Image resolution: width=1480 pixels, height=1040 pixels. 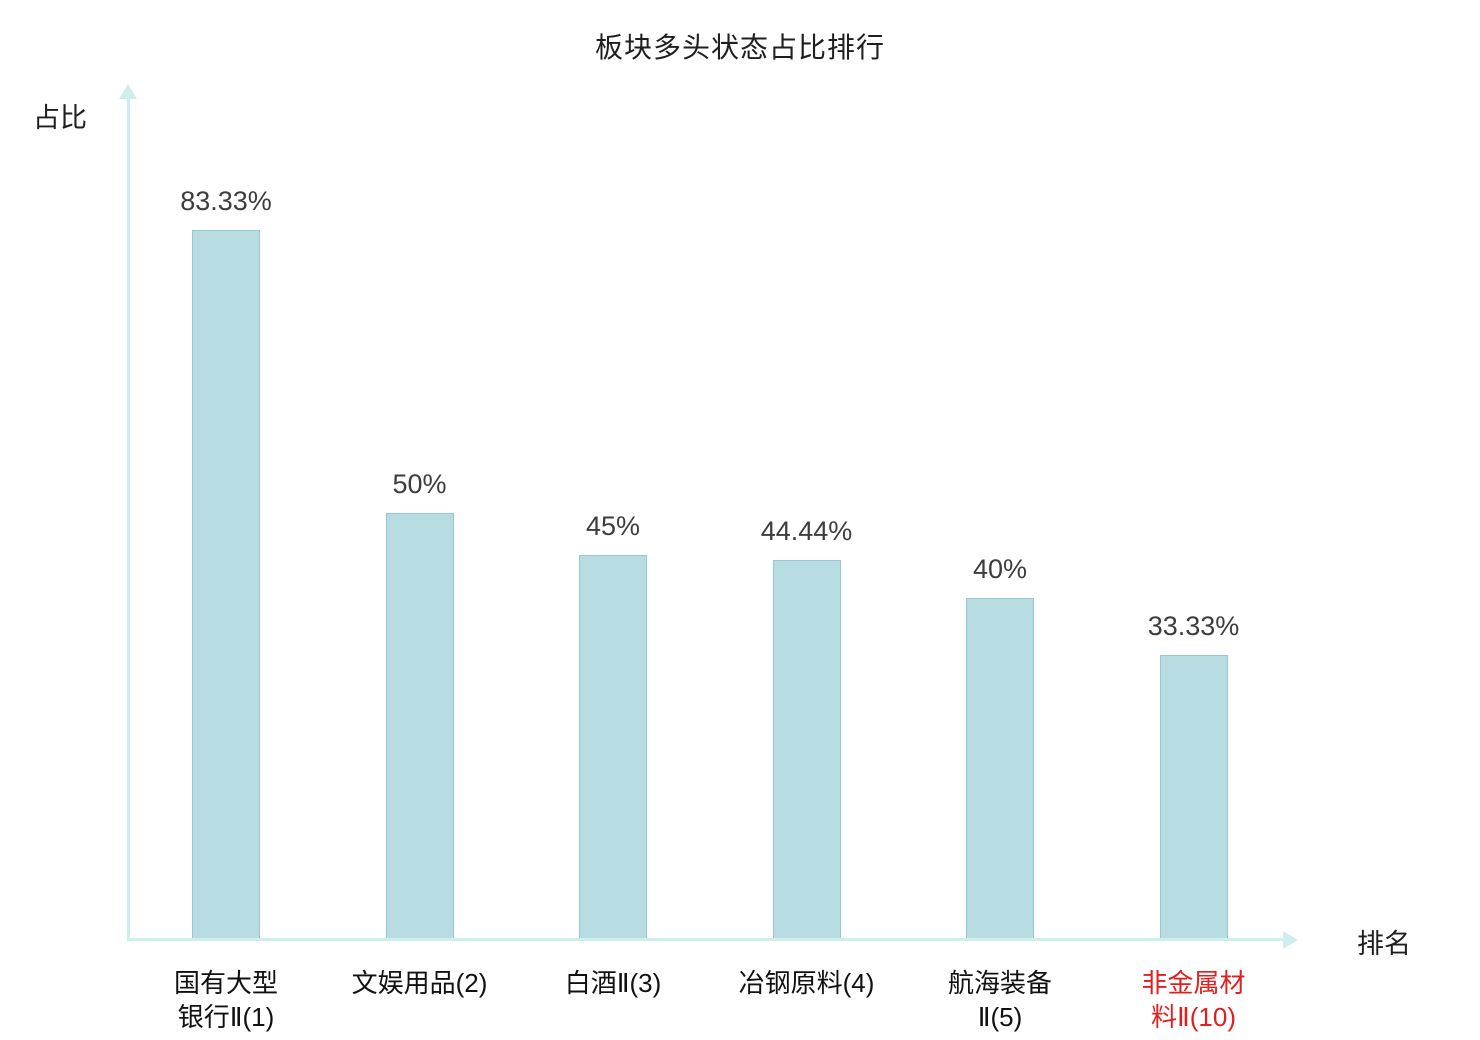 What do you see at coordinates (613, 983) in the screenshot?
I see `category-label-3: 白酒Ⅱ(3)` at bounding box center [613, 983].